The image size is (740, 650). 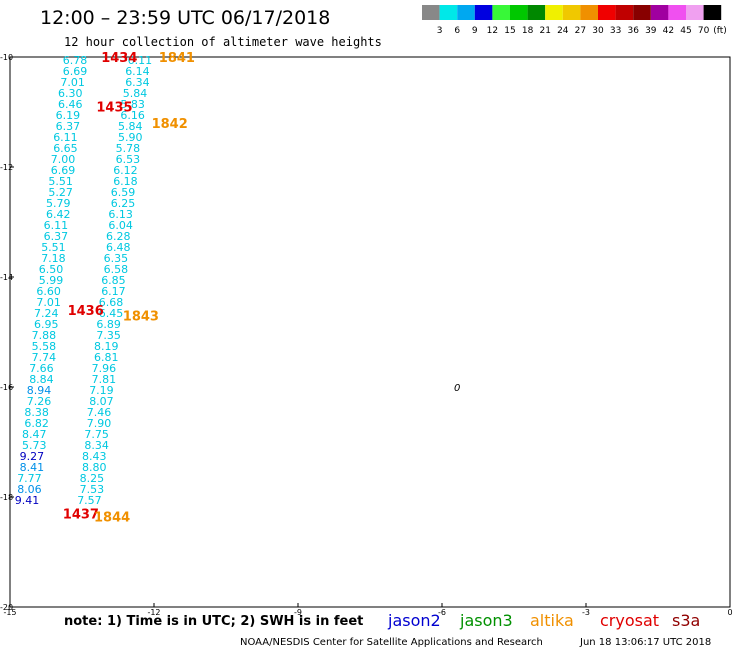 I want to click on swh-value: 9.41, so click(x=27, y=500).